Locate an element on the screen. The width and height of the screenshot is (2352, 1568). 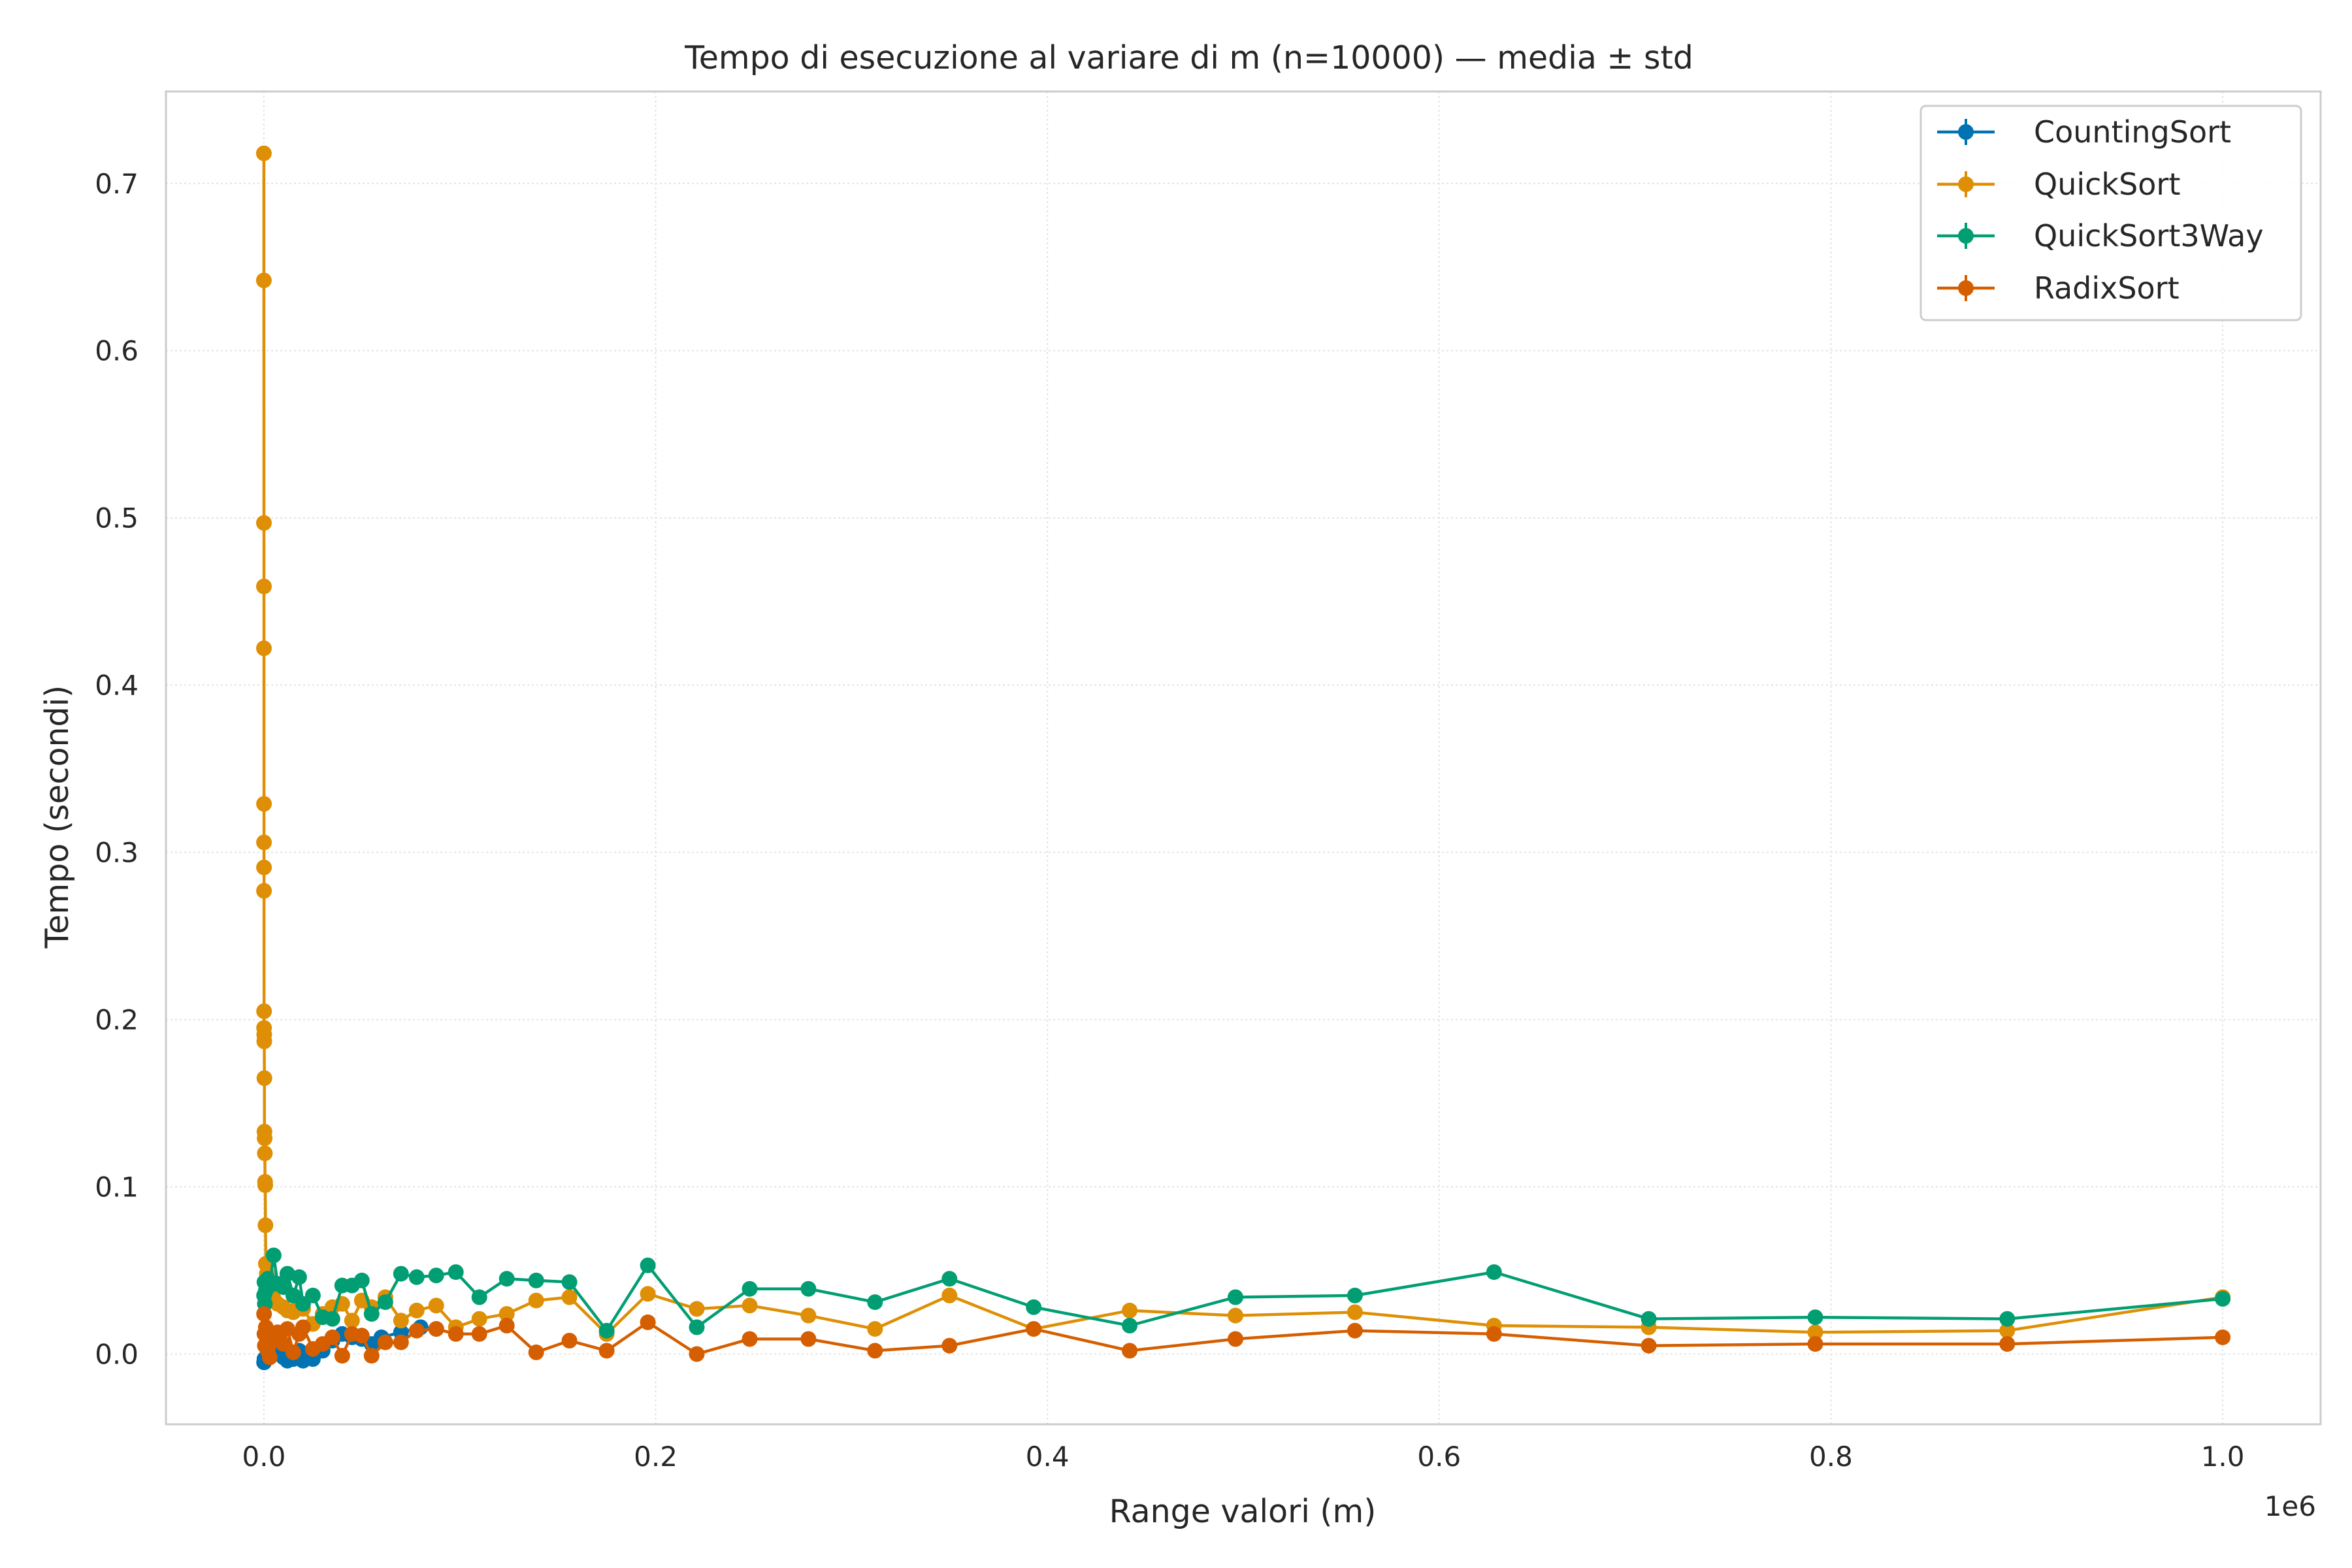
series-quicksort3way is located at coordinates (1243, 1293).